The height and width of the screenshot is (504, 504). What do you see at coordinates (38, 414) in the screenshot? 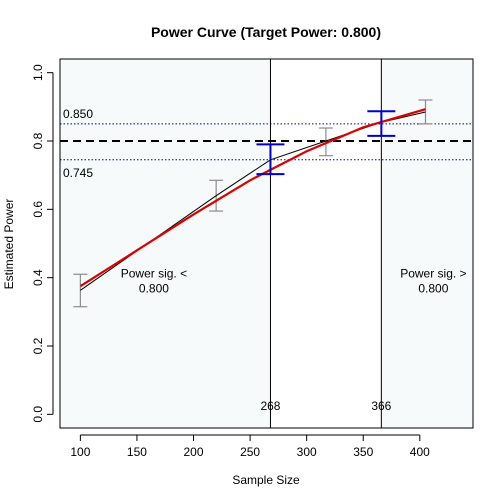
I see `y-tick-label: 0.0` at bounding box center [38, 414].